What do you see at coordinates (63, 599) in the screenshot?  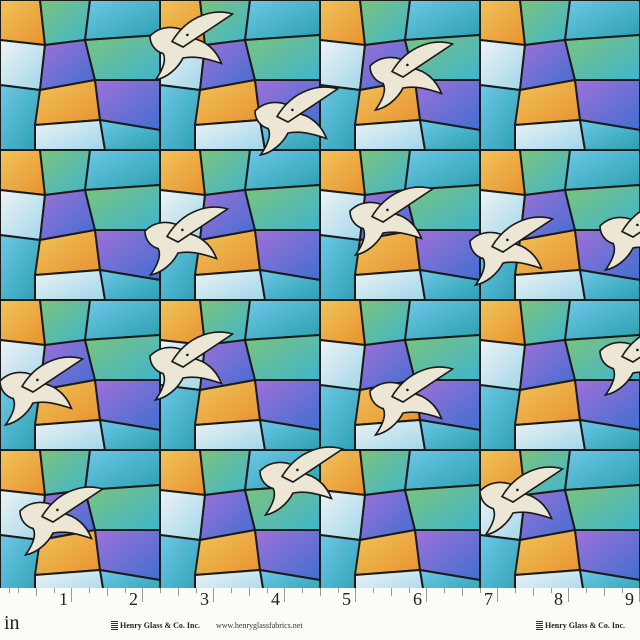 I see `ruler-number-1: 1` at bounding box center [63, 599].